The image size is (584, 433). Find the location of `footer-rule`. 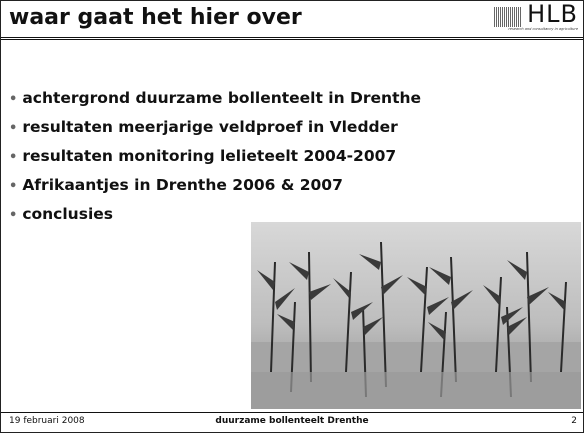

footer-rule is located at coordinates (292, 412).